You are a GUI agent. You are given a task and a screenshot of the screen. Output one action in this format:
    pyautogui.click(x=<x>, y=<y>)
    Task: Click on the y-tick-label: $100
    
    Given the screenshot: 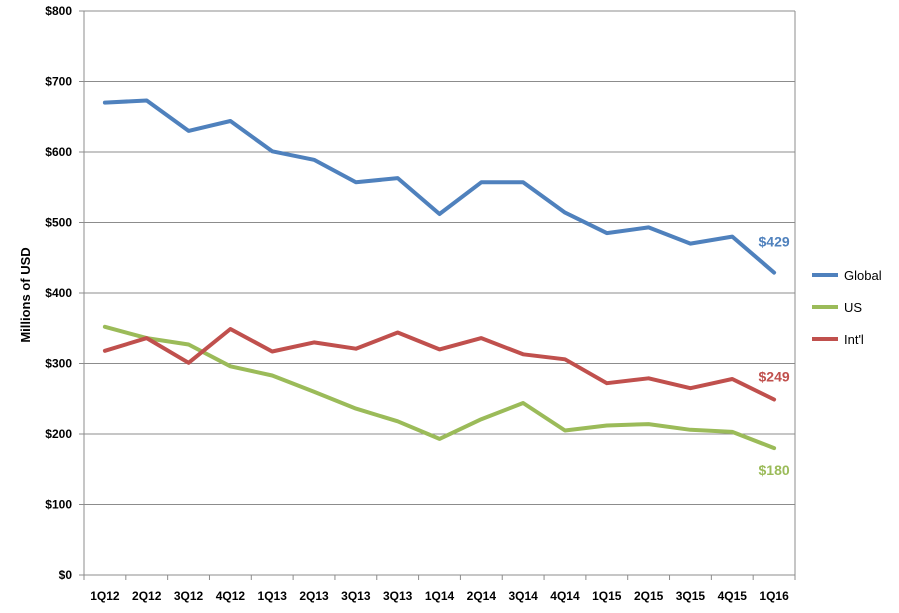 What is the action you would take?
    pyautogui.click(x=58, y=505)
    